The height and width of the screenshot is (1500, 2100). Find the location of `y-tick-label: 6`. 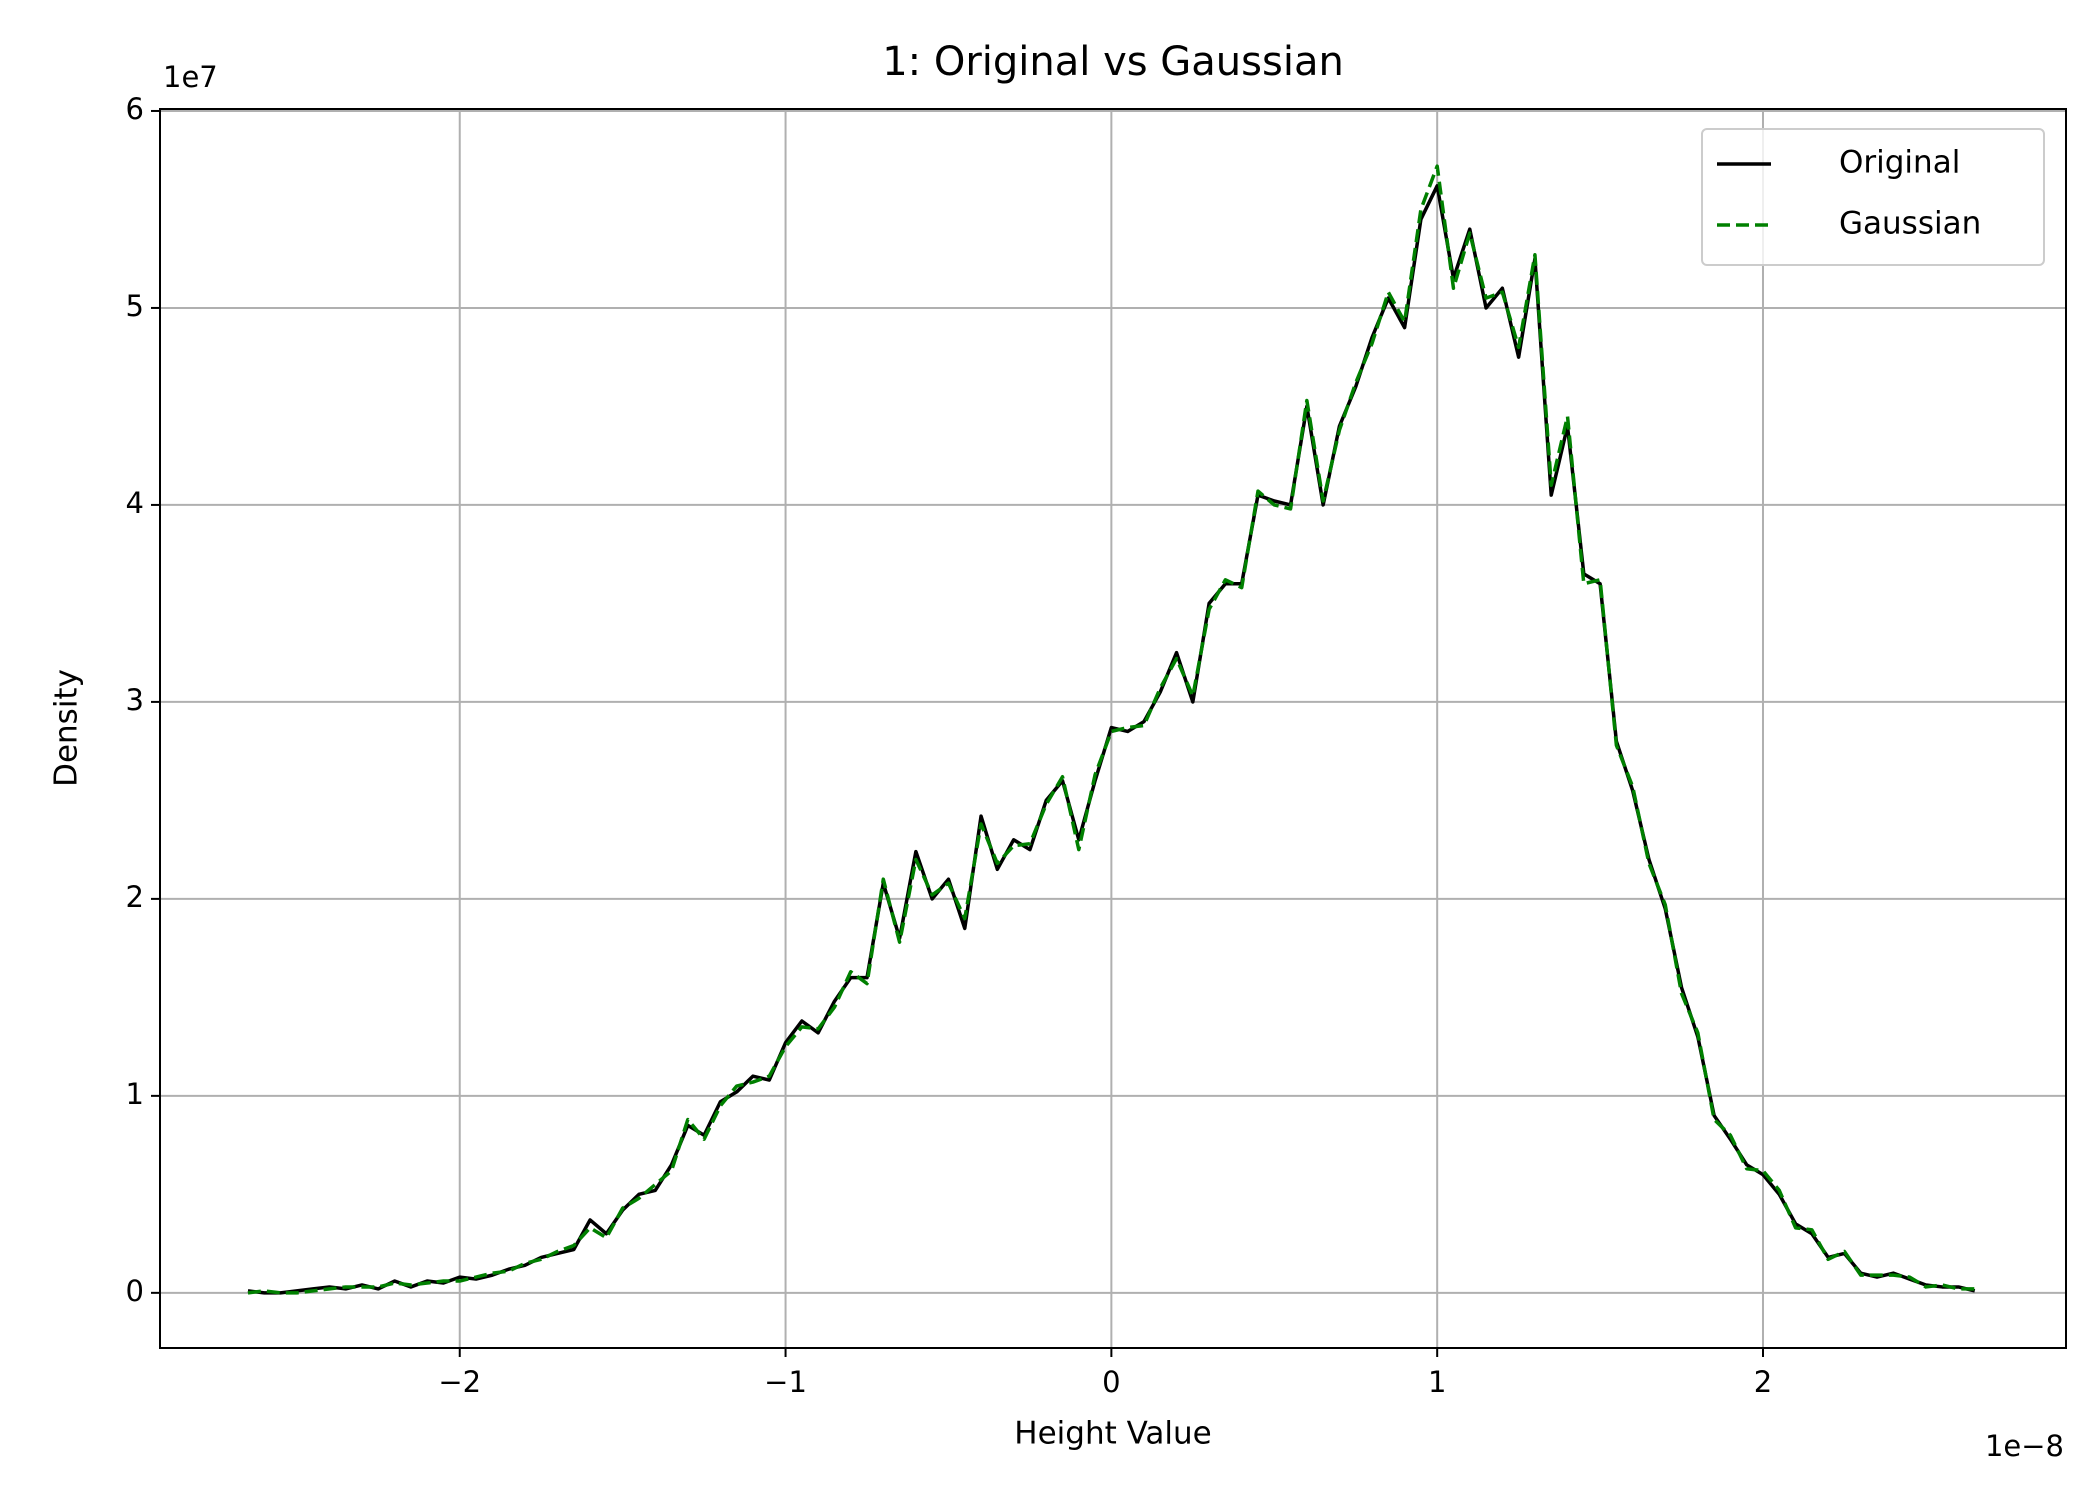

y-tick-label: 6 is located at coordinates (135, 109).